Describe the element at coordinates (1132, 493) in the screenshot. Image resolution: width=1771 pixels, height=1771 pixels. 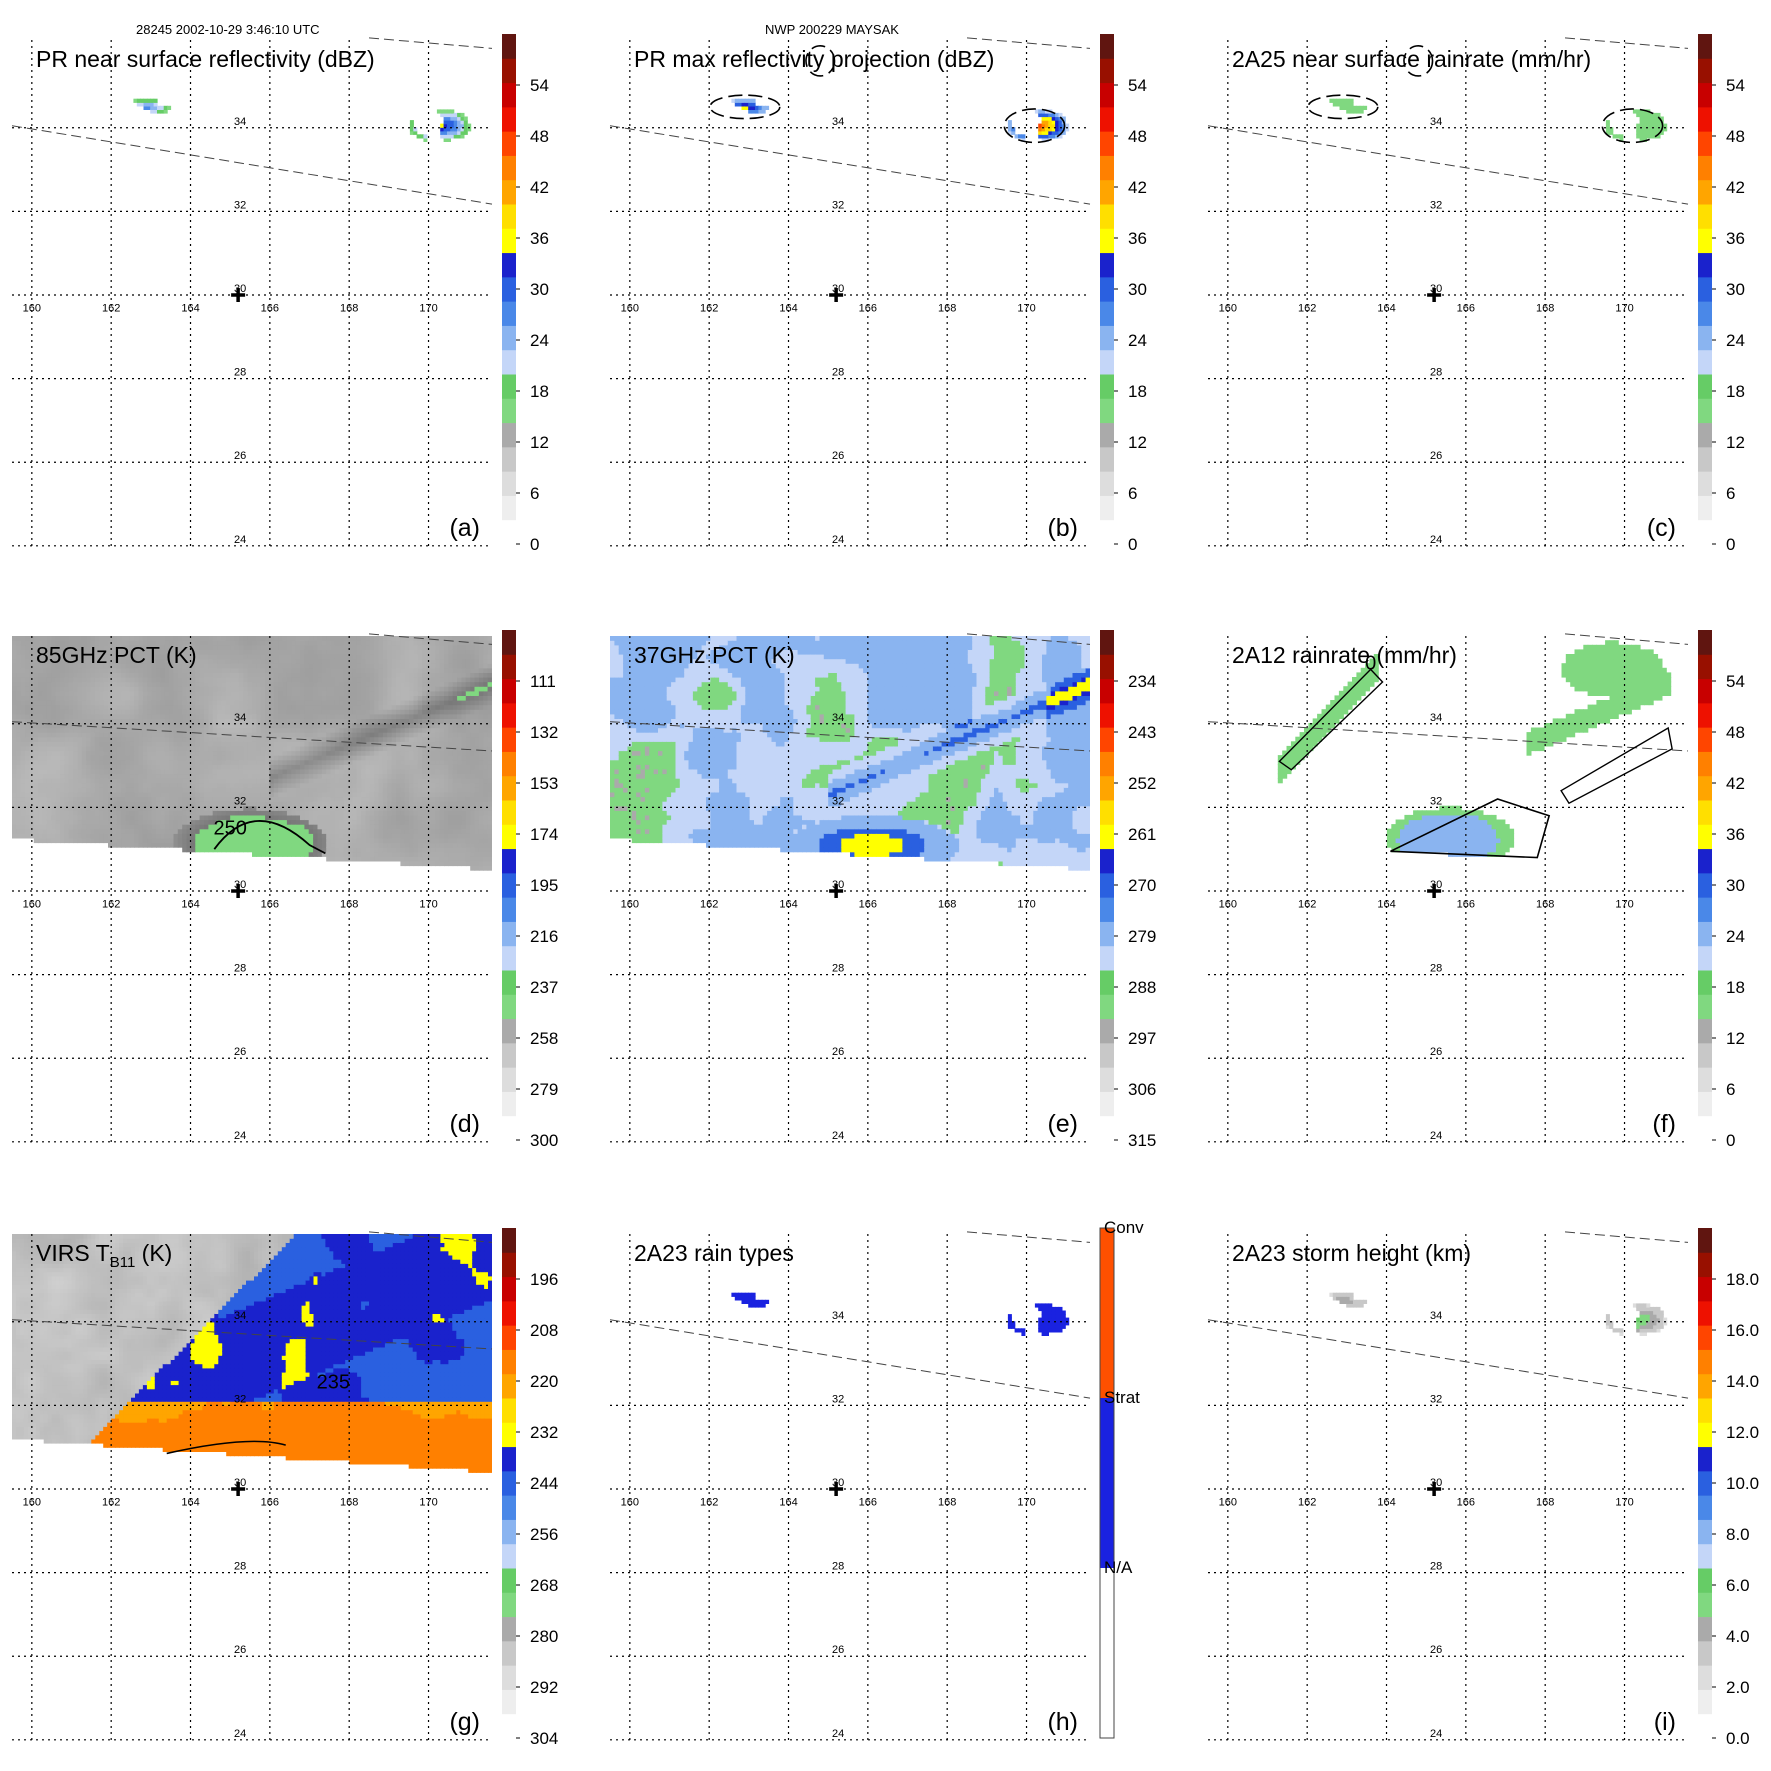
I see `colorbar-label: 6` at that location.